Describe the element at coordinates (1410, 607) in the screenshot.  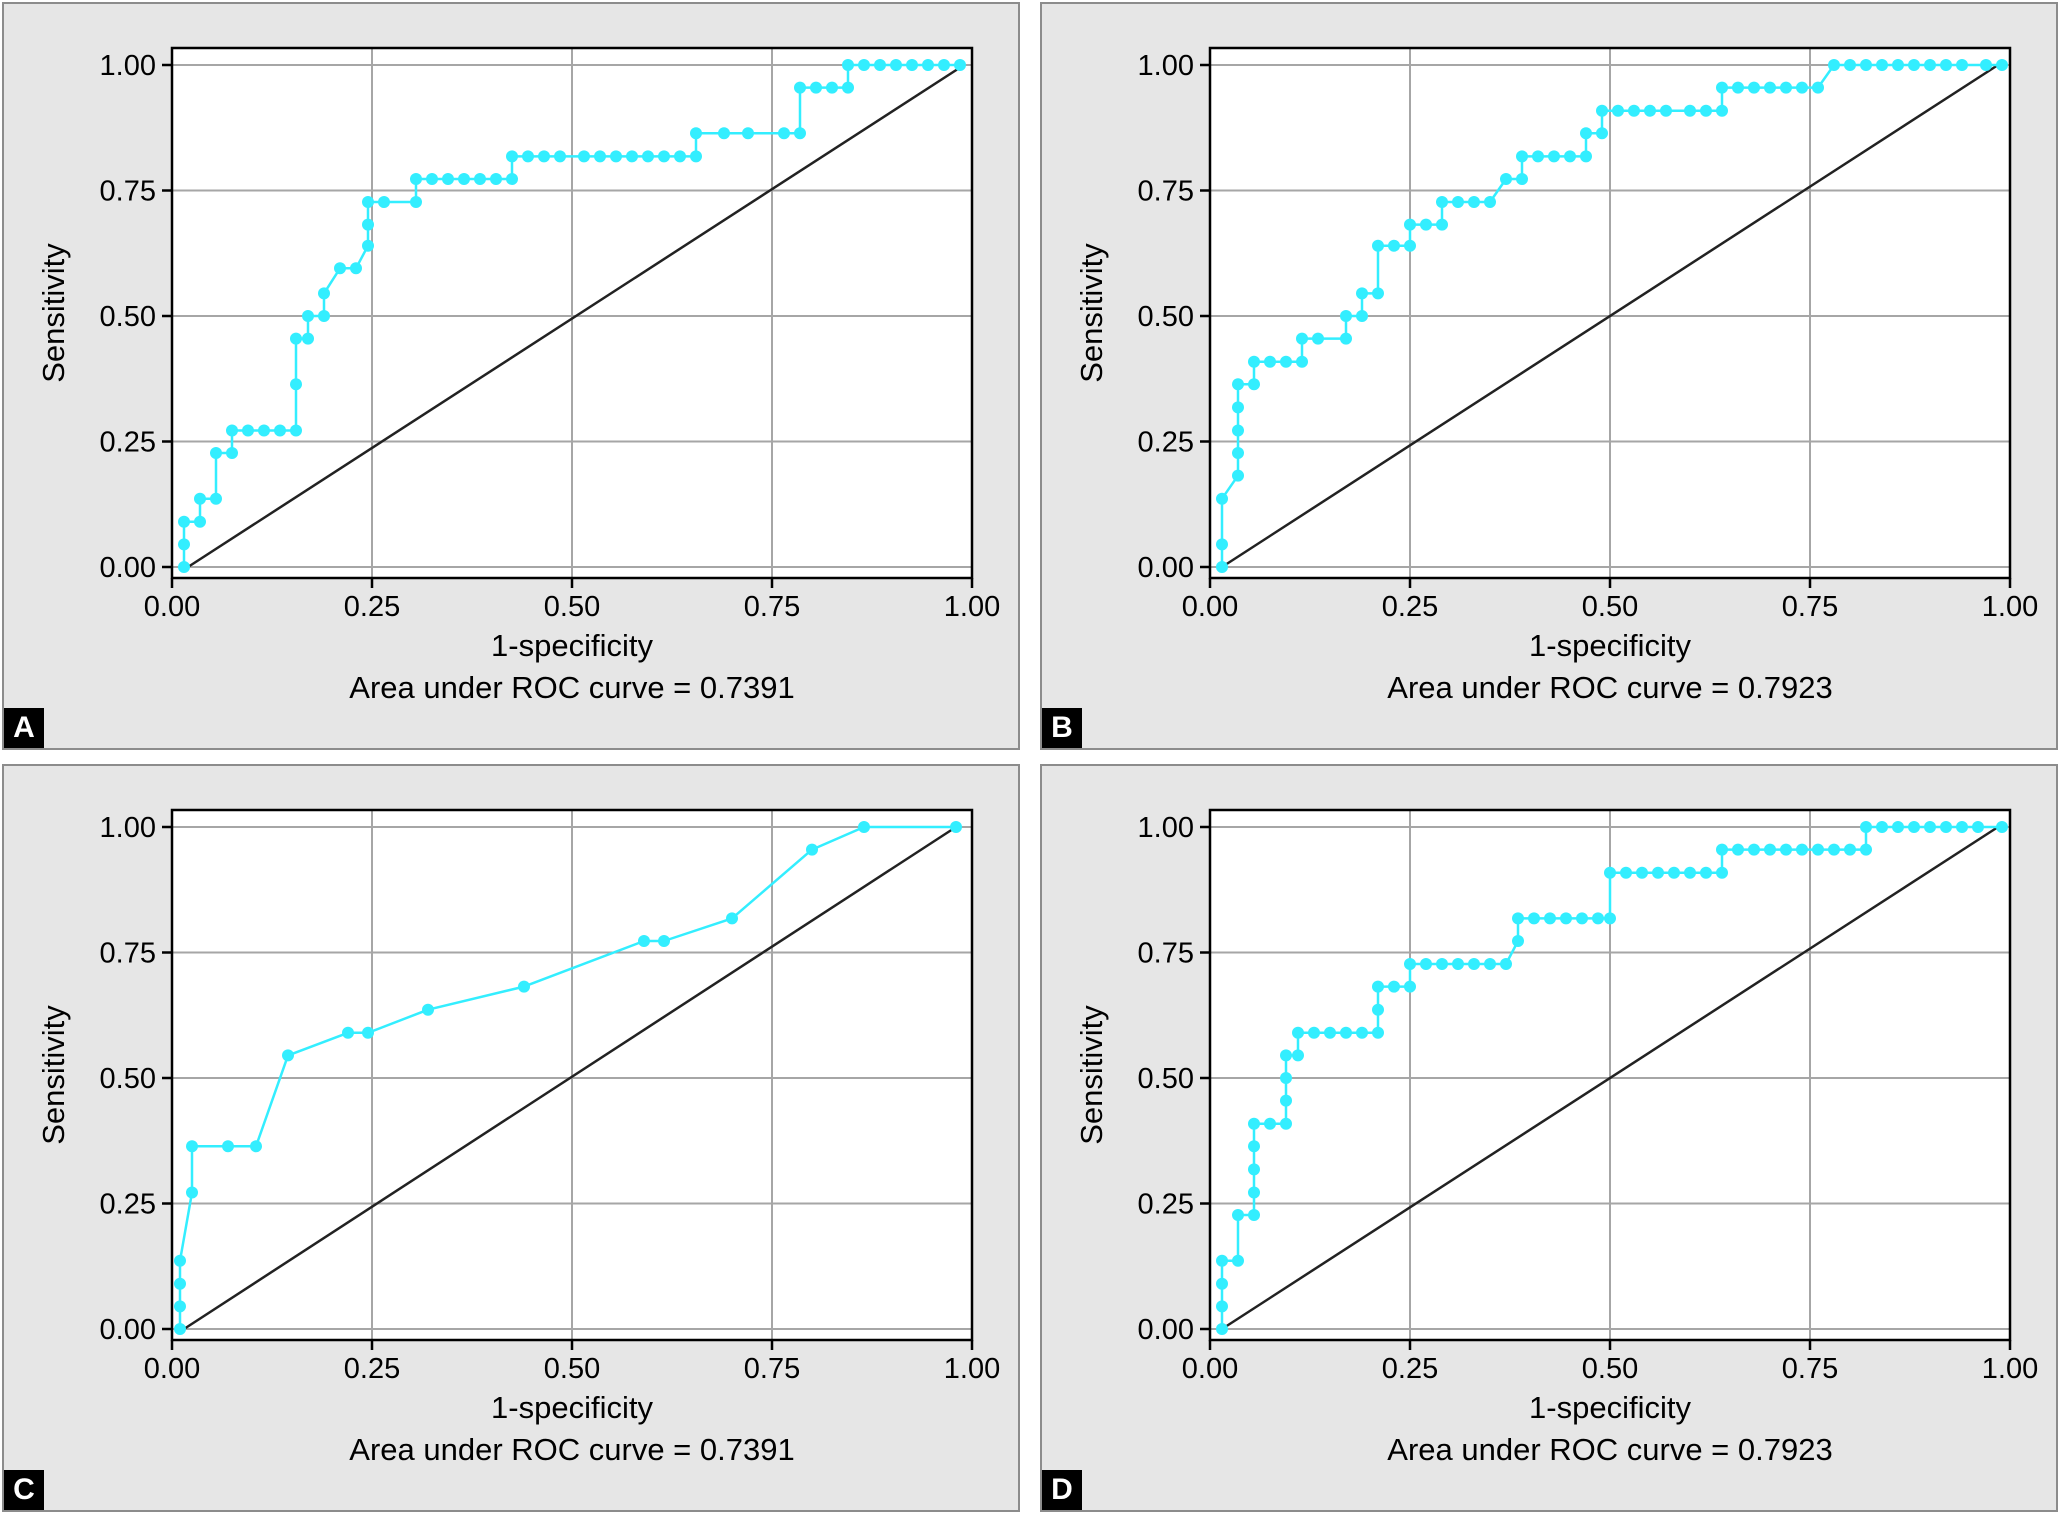
I see `x-tick-label: 0.25` at that location.